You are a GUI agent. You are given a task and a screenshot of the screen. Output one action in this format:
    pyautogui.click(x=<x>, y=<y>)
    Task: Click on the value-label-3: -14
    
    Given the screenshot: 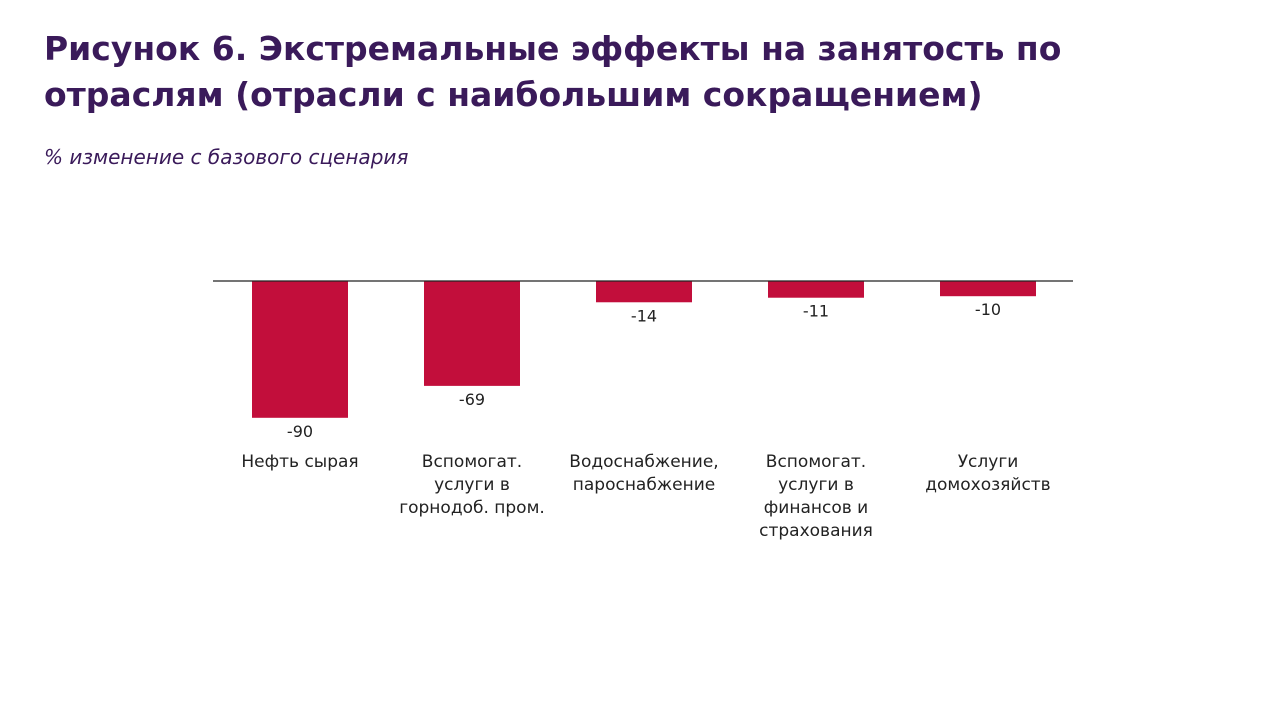 What is the action you would take?
    pyautogui.click(x=644, y=315)
    